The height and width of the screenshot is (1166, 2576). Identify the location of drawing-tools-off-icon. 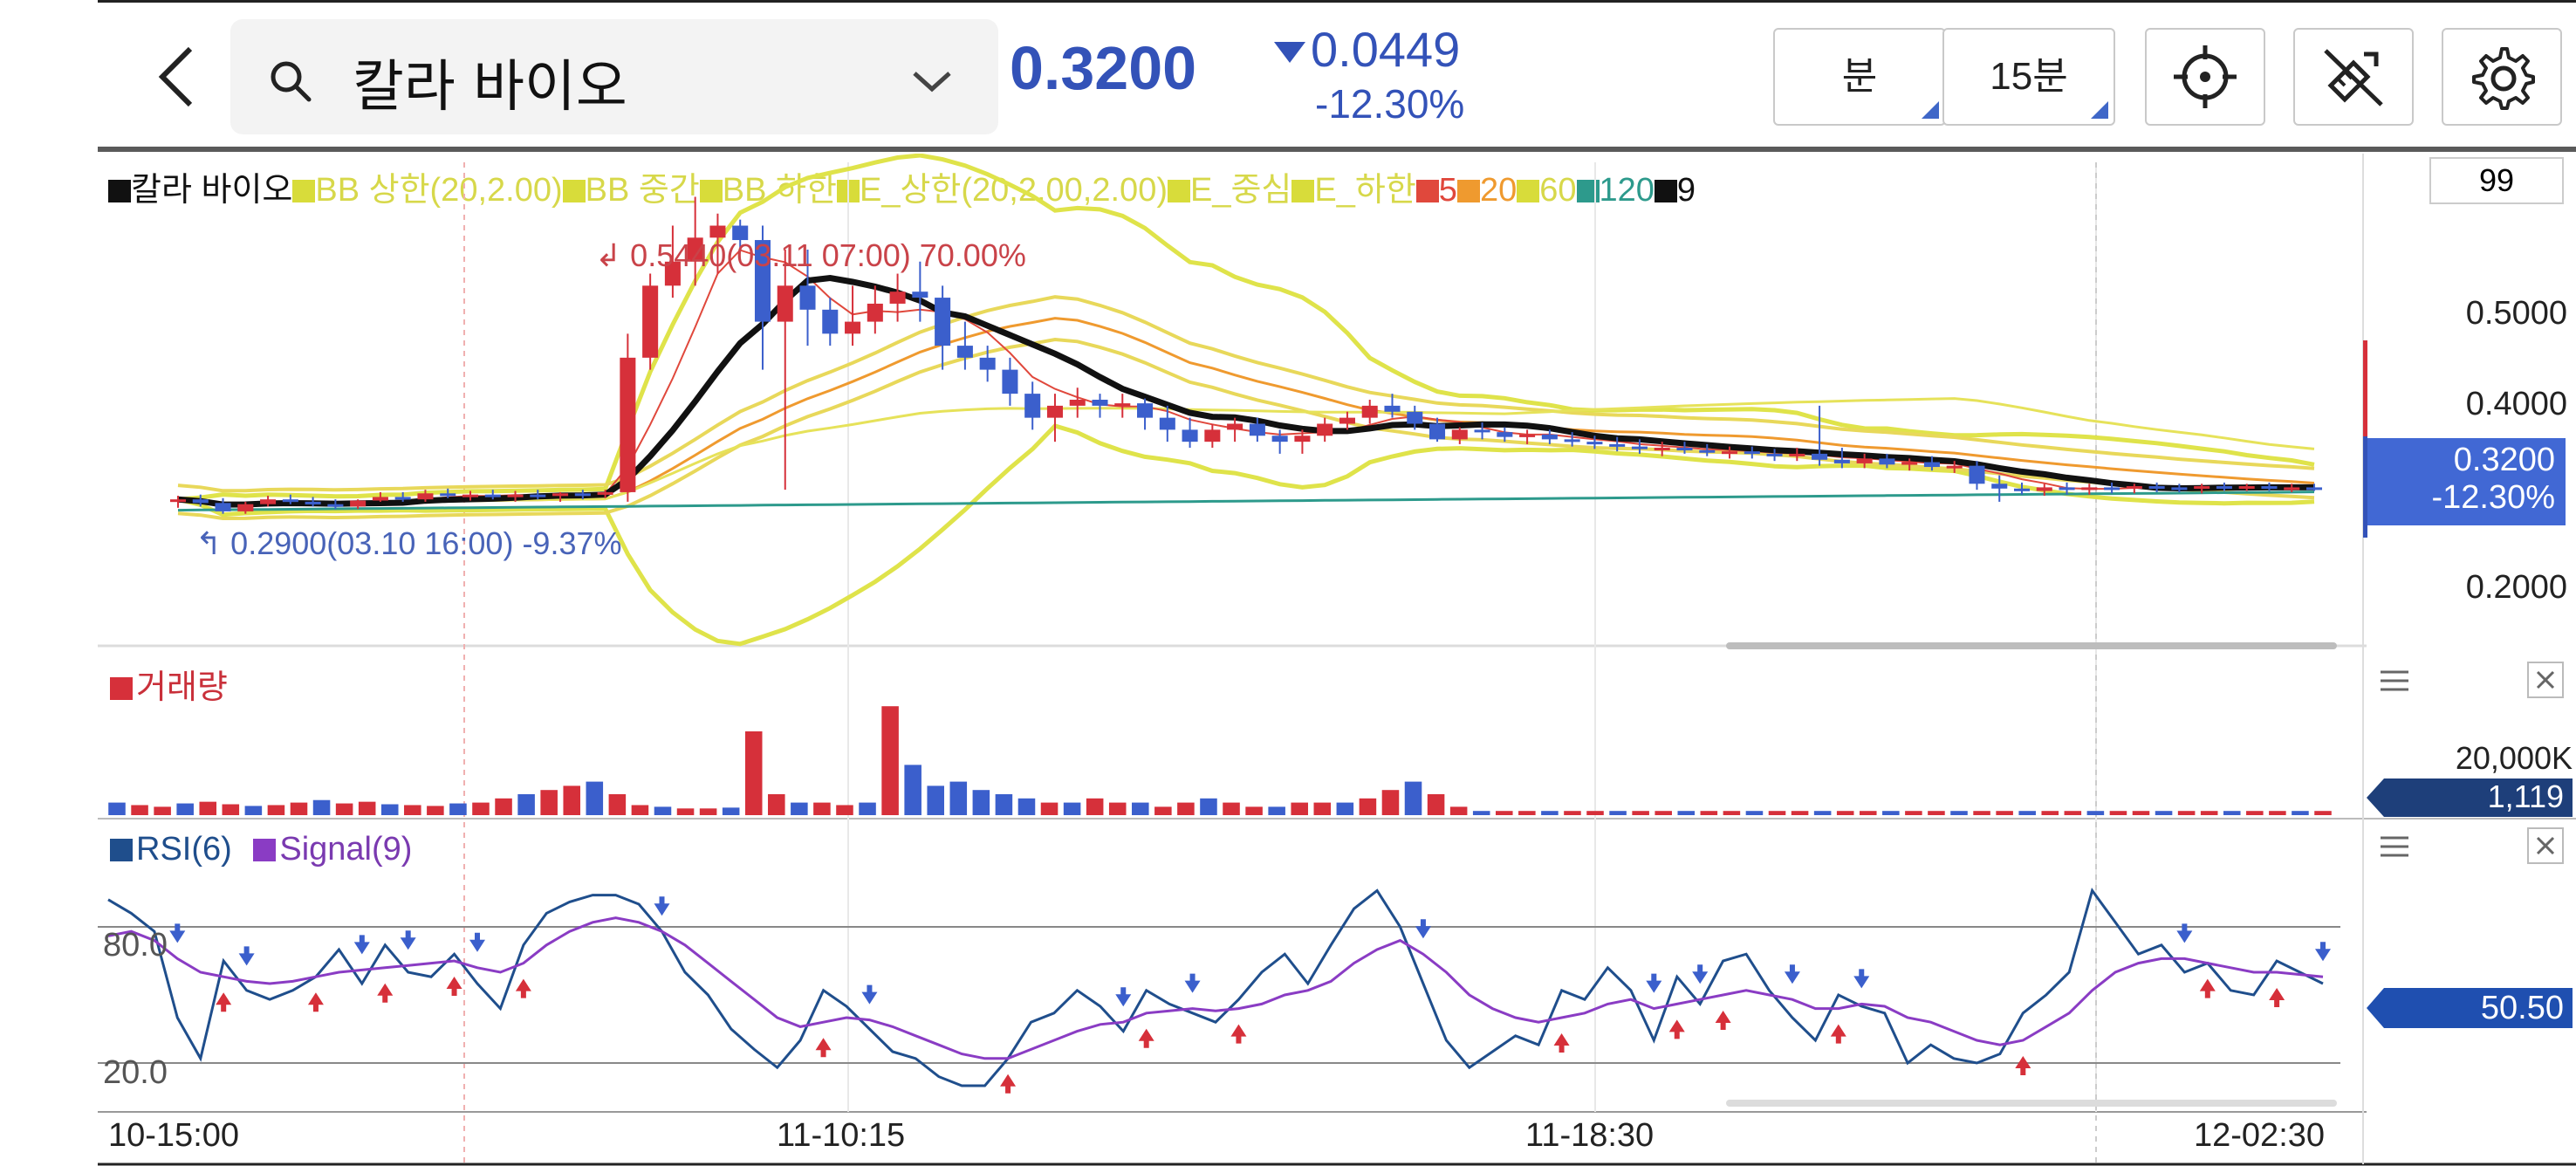
(2354, 77).